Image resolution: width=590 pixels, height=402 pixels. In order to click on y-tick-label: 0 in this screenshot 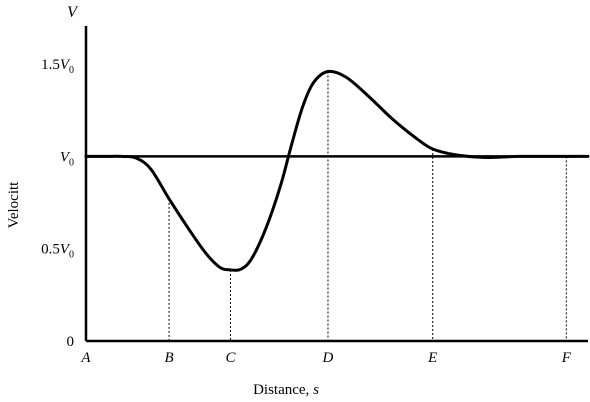, I will do `click(71, 342)`.